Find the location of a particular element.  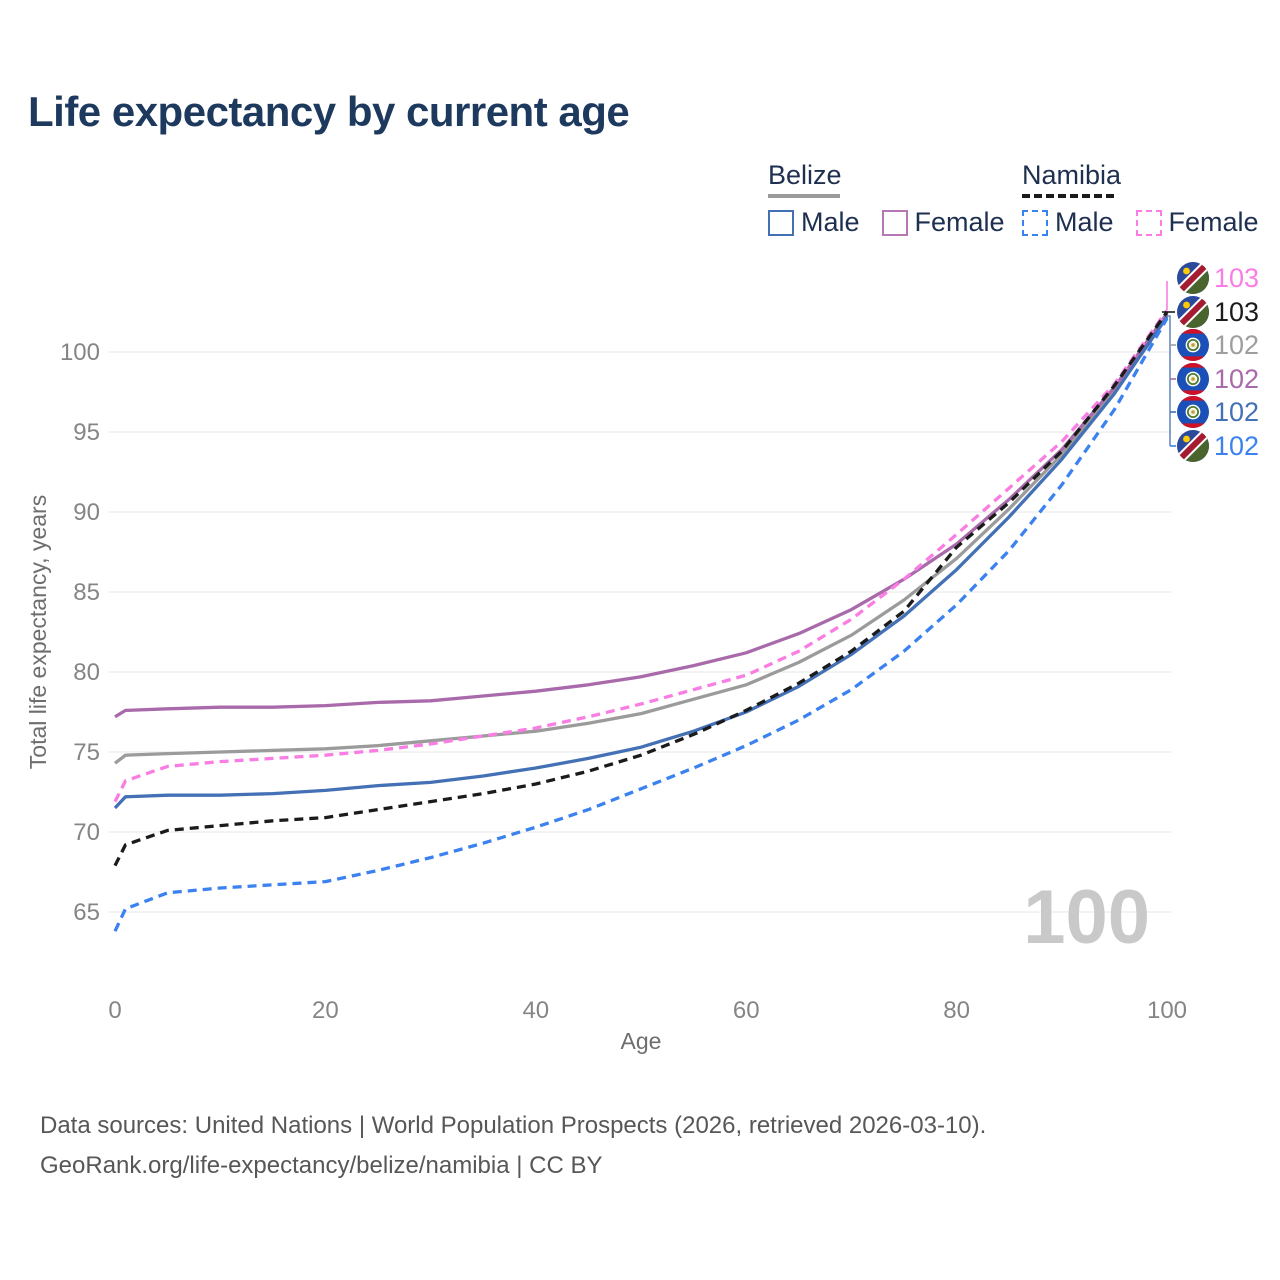

leader-line-bracket is located at coordinates (1169, 380).